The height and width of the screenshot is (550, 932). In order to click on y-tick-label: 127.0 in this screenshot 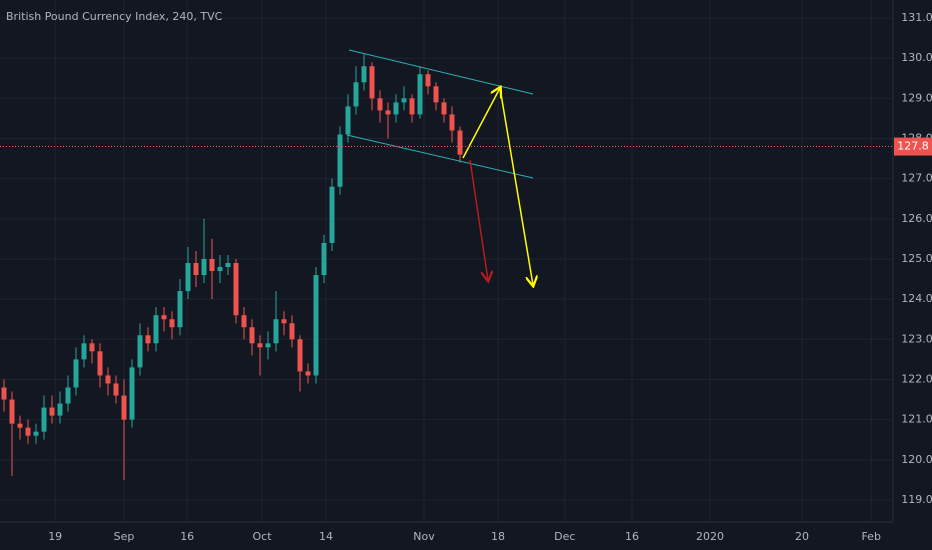, I will do `click(916, 178)`.